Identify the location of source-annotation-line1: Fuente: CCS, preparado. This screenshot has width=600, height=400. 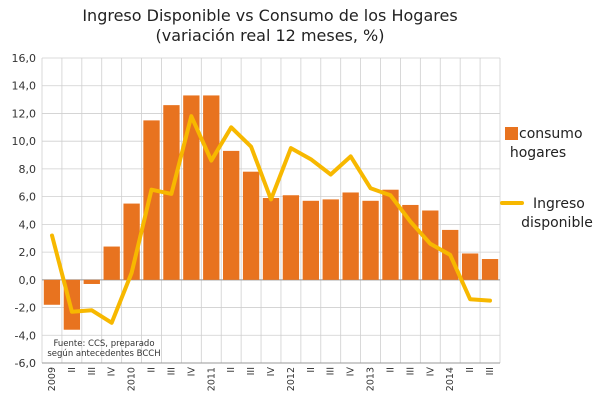
(103, 344).